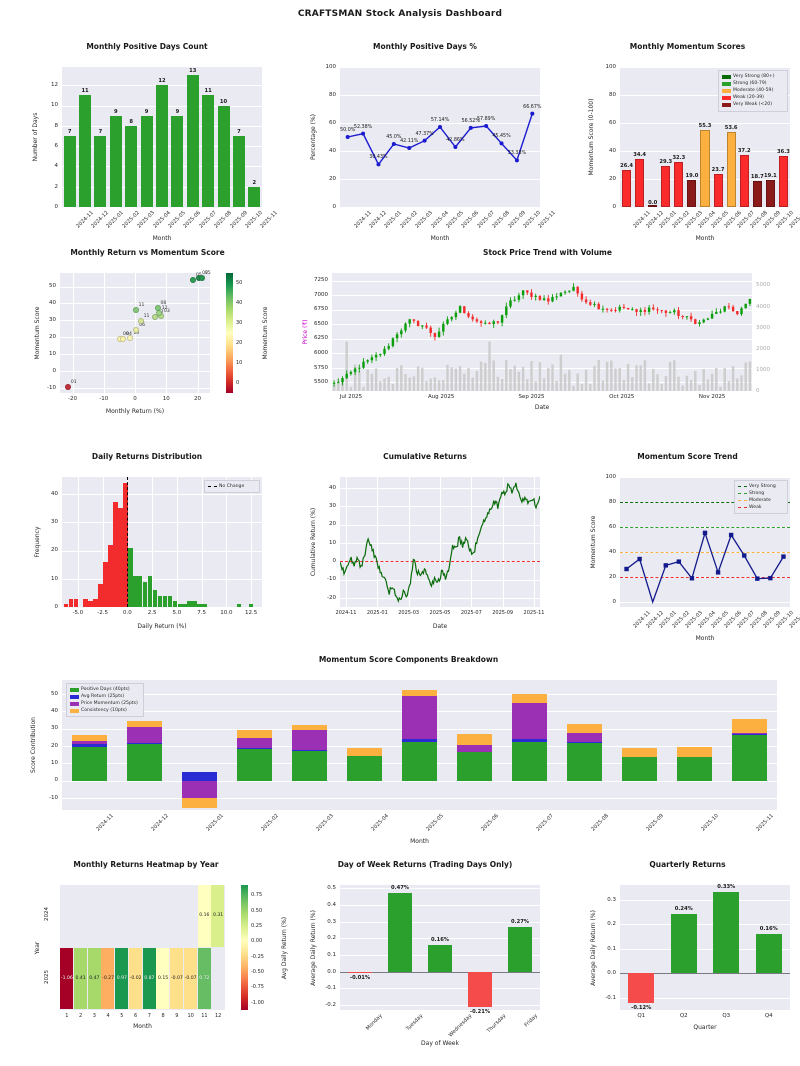 This screenshot has height=1066, width=800. What do you see at coordinates (517, 154) in the screenshot?
I see `point-value-label: 33.33%` at bounding box center [517, 154].